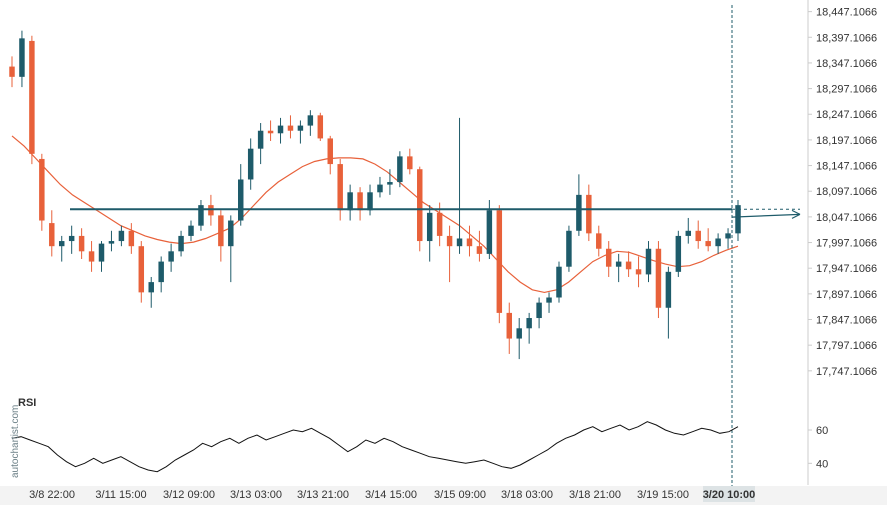  What do you see at coordinates (846, 321) in the screenshot?
I see `y-tick-label: 17,847.1066` at bounding box center [846, 321].